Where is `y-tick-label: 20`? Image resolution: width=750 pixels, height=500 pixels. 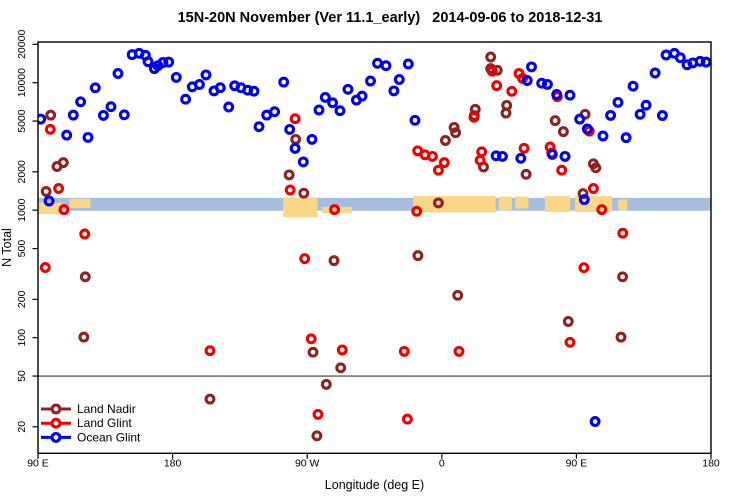 y-tick-label: 20 is located at coordinates (22, 427).